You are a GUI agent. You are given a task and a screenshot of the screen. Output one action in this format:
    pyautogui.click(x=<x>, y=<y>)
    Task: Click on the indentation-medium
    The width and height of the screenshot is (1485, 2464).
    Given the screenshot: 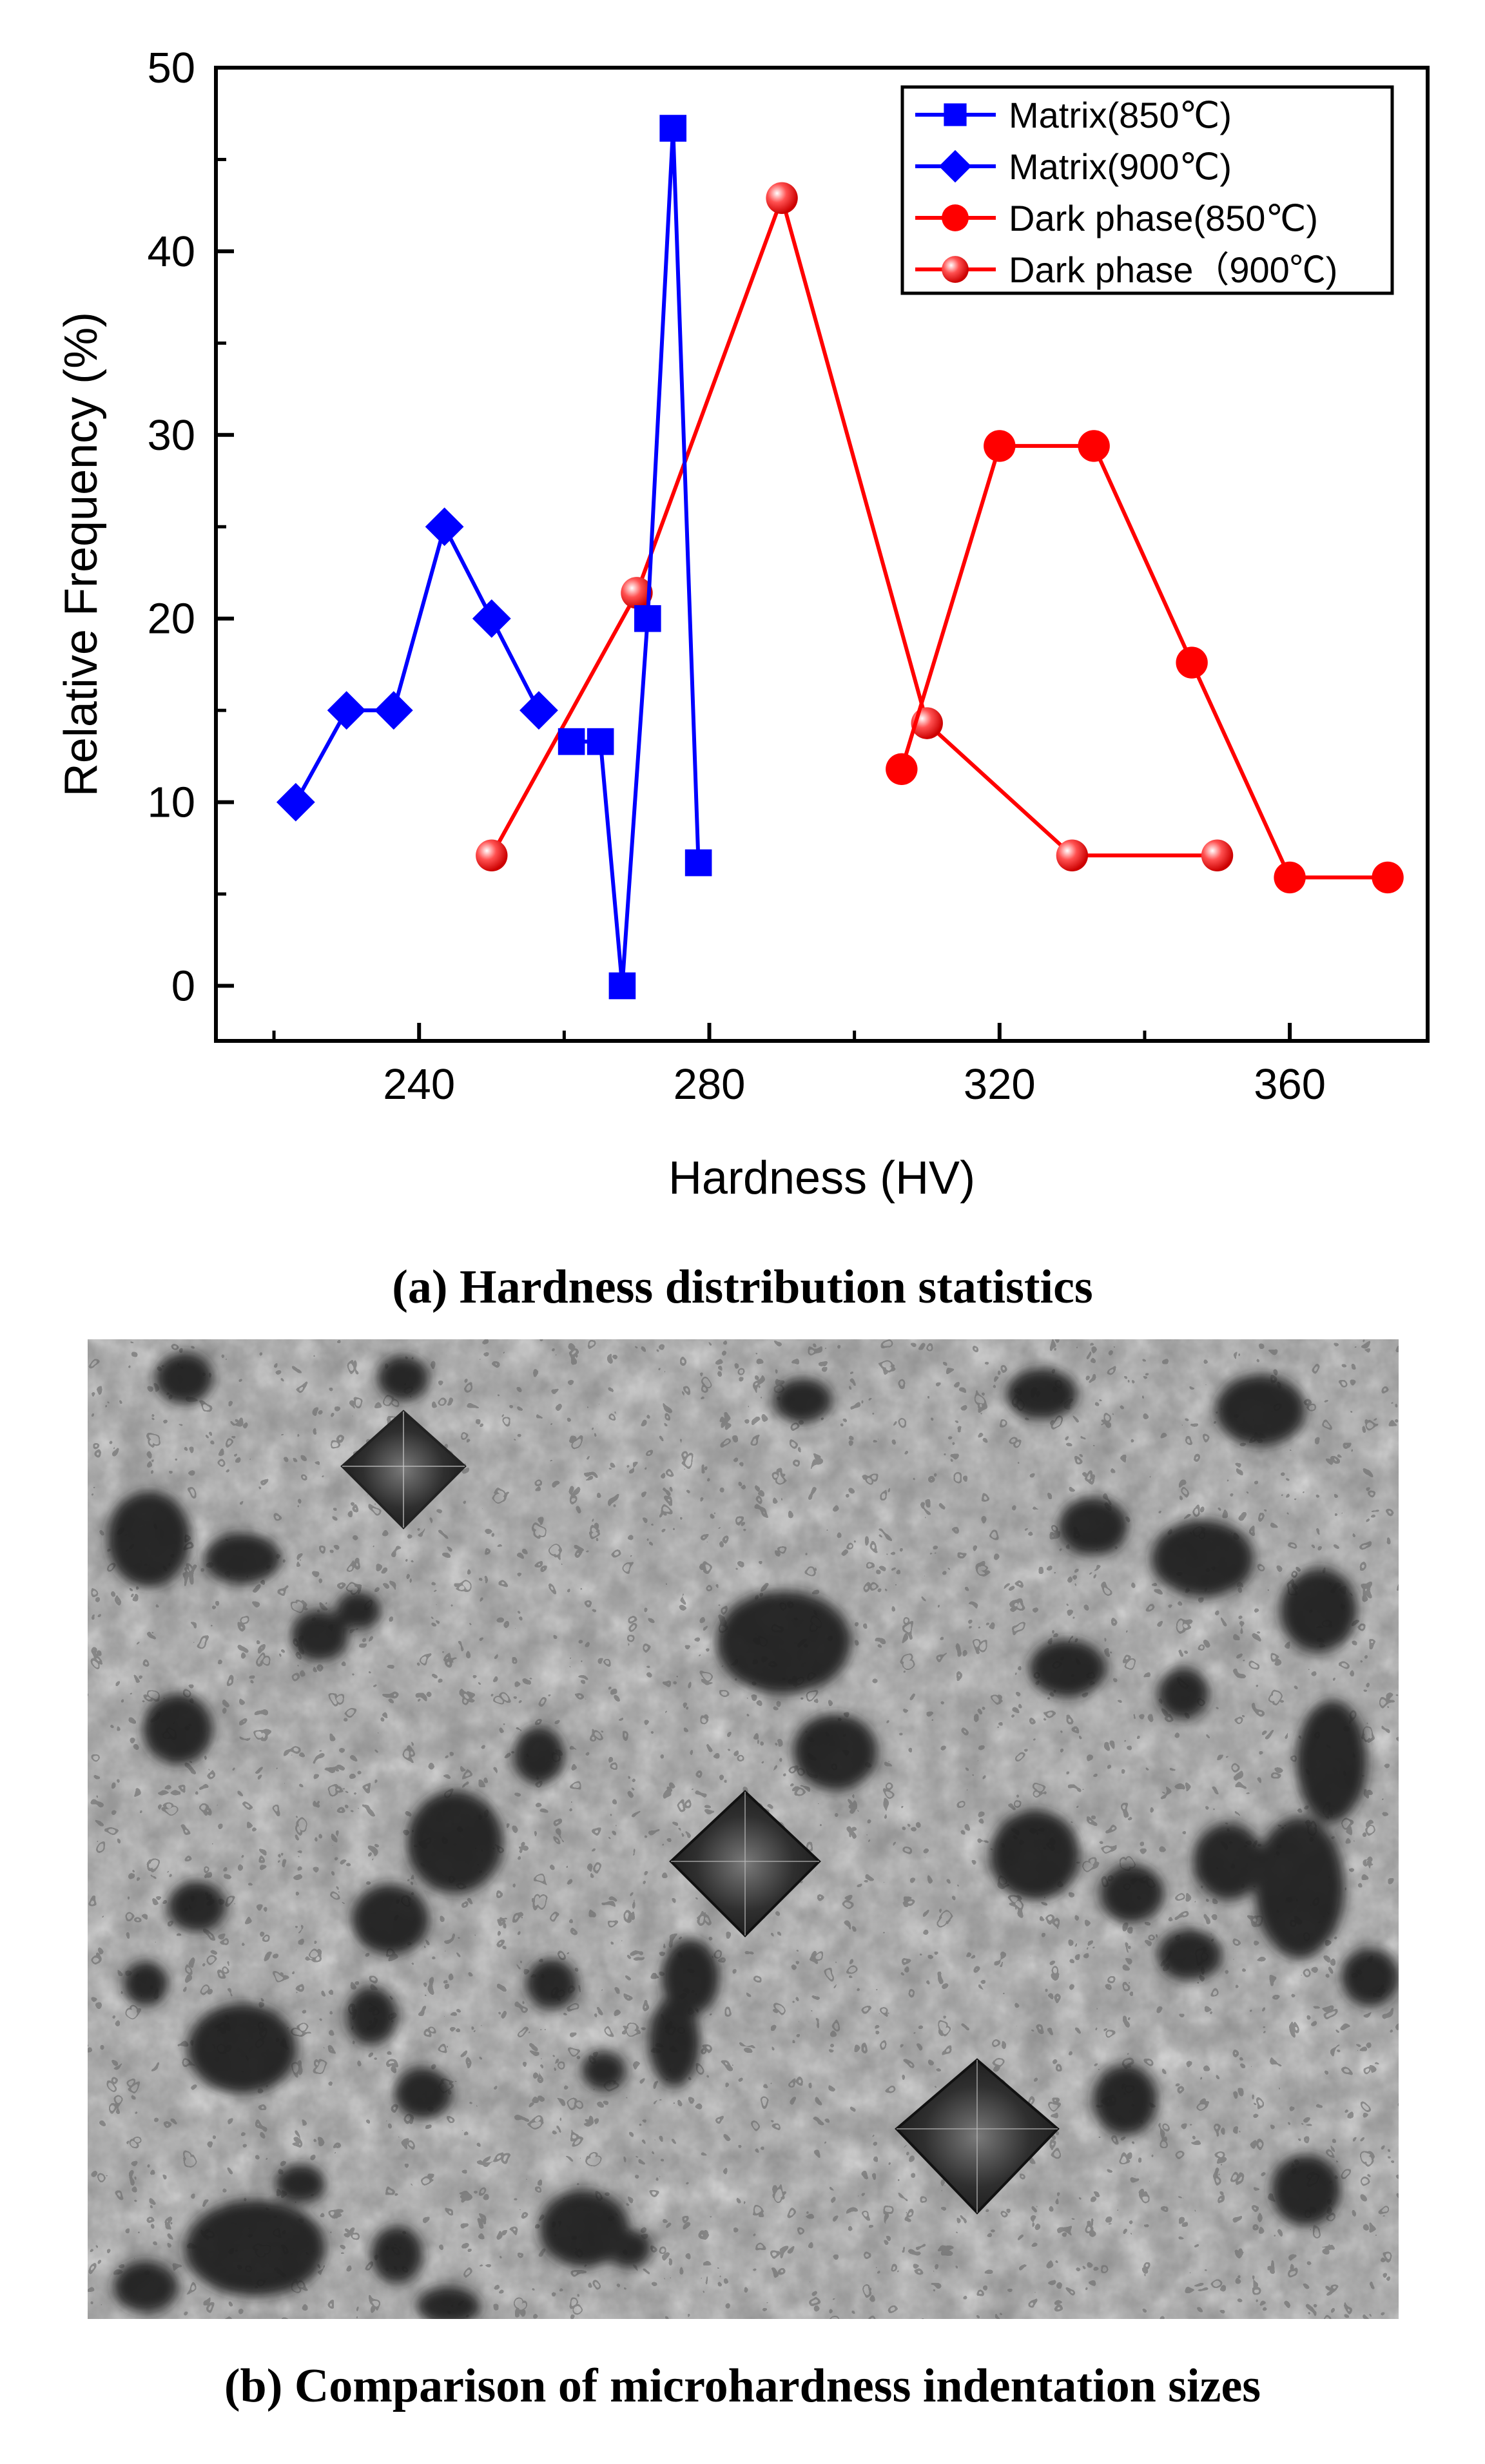 What is the action you would take?
    pyautogui.click(x=745, y=1863)
    